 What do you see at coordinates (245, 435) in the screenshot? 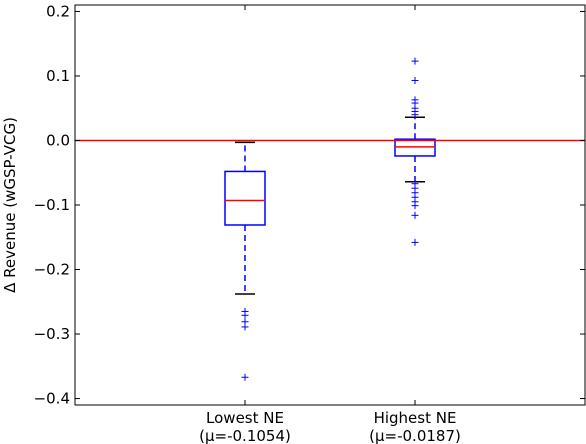
I see `x-tick-sublabel: (μ=-0.1054)` at bounding box center [245, 435].